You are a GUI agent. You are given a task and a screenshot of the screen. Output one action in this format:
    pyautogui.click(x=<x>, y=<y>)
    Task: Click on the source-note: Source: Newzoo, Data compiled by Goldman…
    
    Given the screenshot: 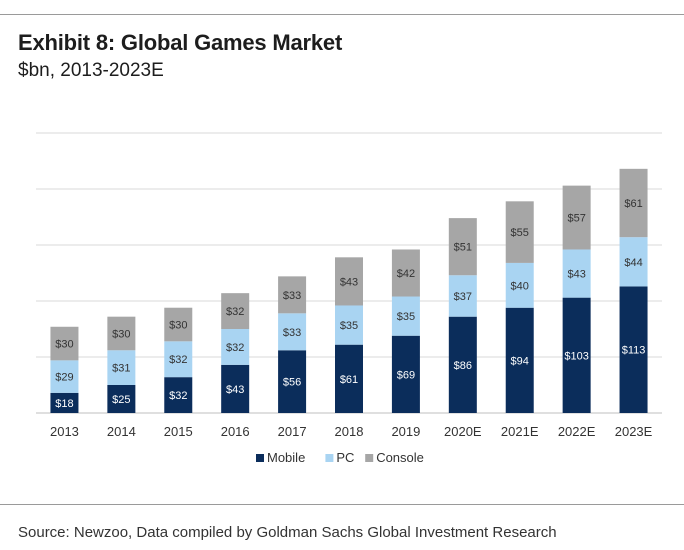 What is the action you would take?
    pyautogui.click(x=287, y=532)
    